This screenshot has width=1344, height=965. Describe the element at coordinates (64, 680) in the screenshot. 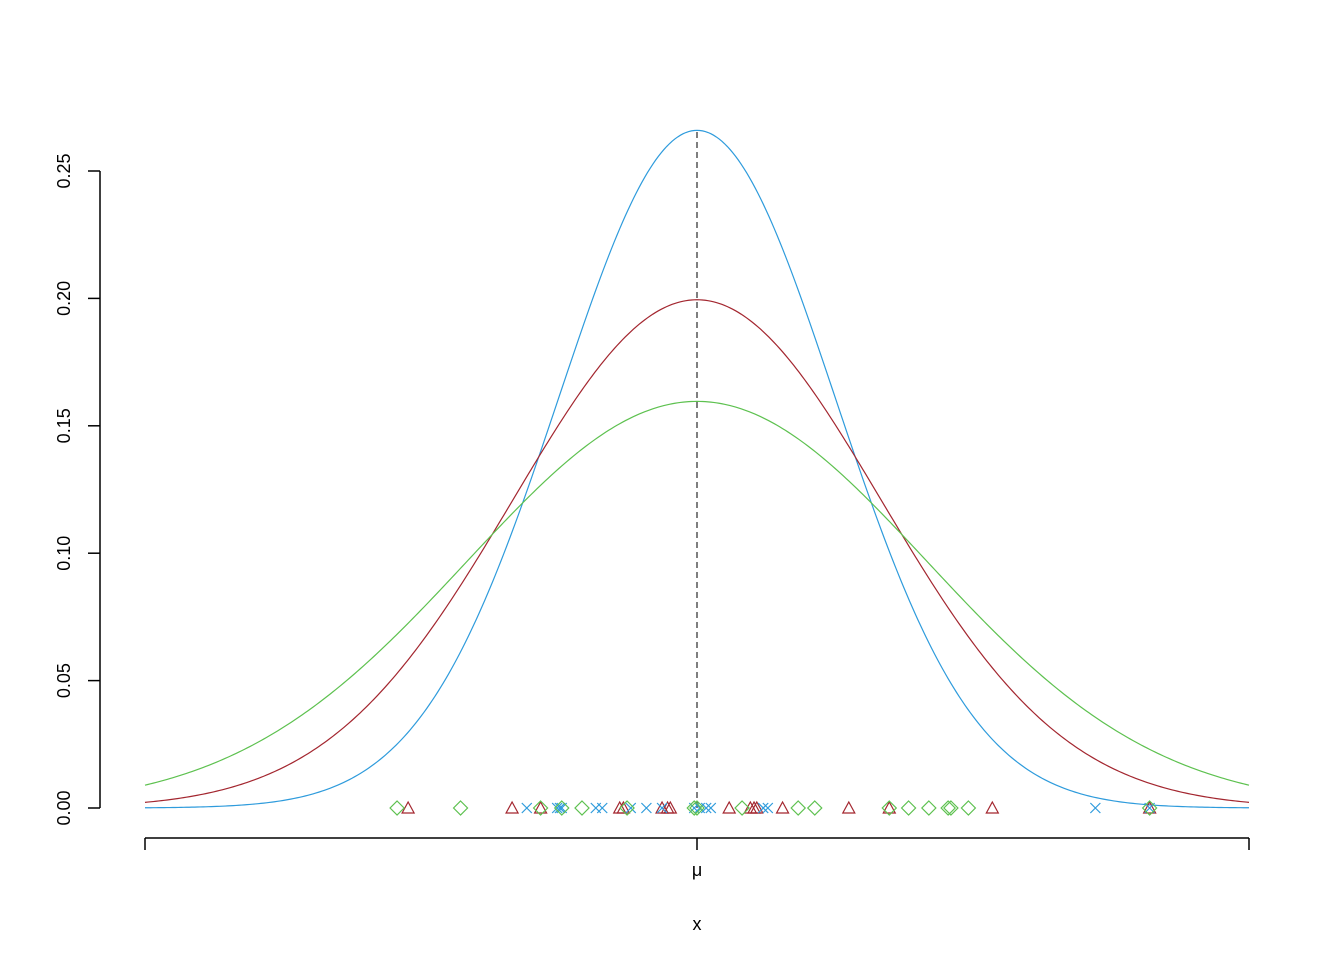

I see `y-tick-label: 0.05` at that location.